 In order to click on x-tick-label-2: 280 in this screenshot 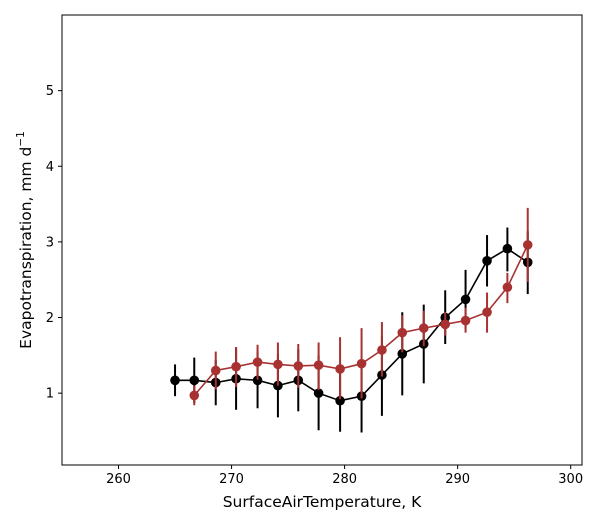, I will do `click(344, 479)`.